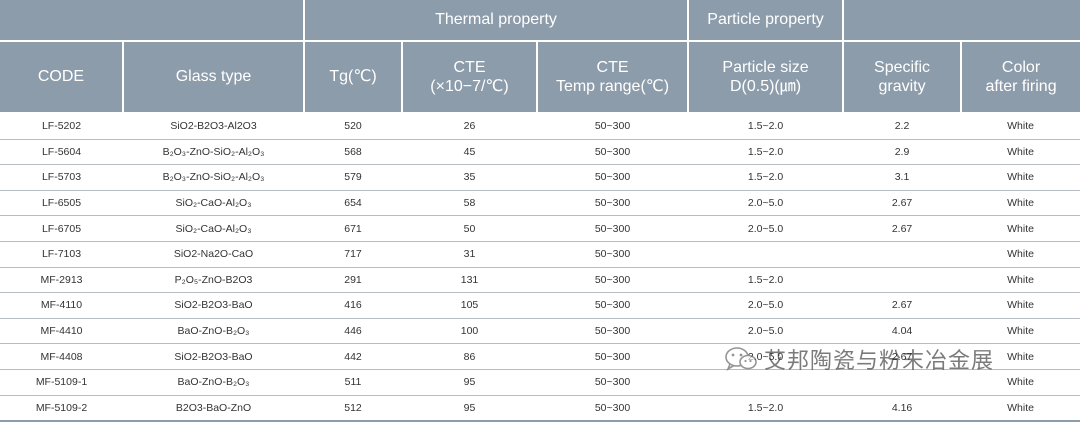 The height and width of the screenshot is (422, 1080). What do you see at coordinates (902, 152) in the screenshot?
I see `cell-specific-gravity: 2.9` at bounding box center [902, 152].